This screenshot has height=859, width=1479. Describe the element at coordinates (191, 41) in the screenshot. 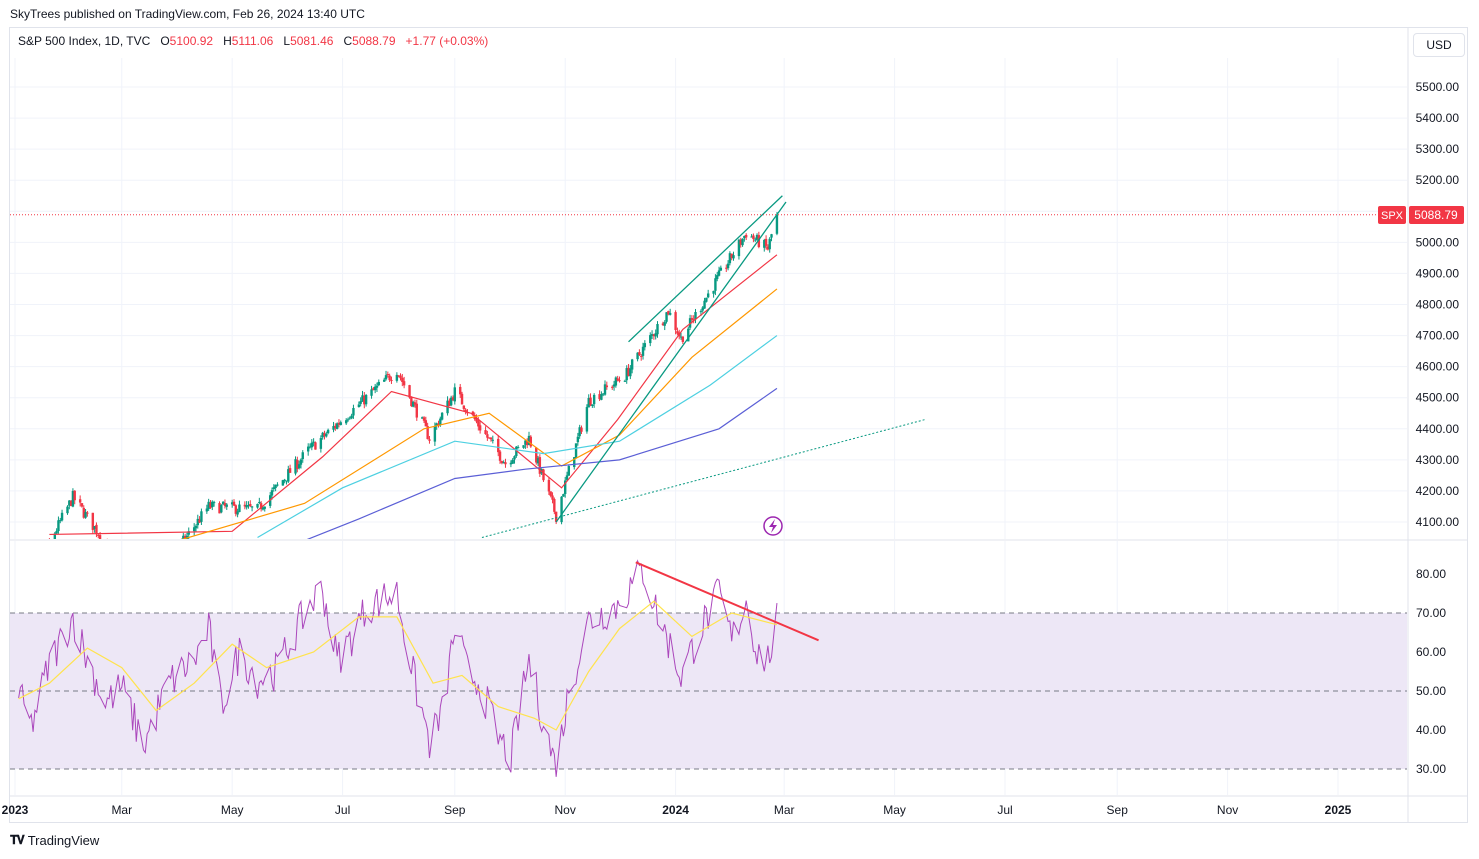

I see `legend-open: 5100.92` at that location.